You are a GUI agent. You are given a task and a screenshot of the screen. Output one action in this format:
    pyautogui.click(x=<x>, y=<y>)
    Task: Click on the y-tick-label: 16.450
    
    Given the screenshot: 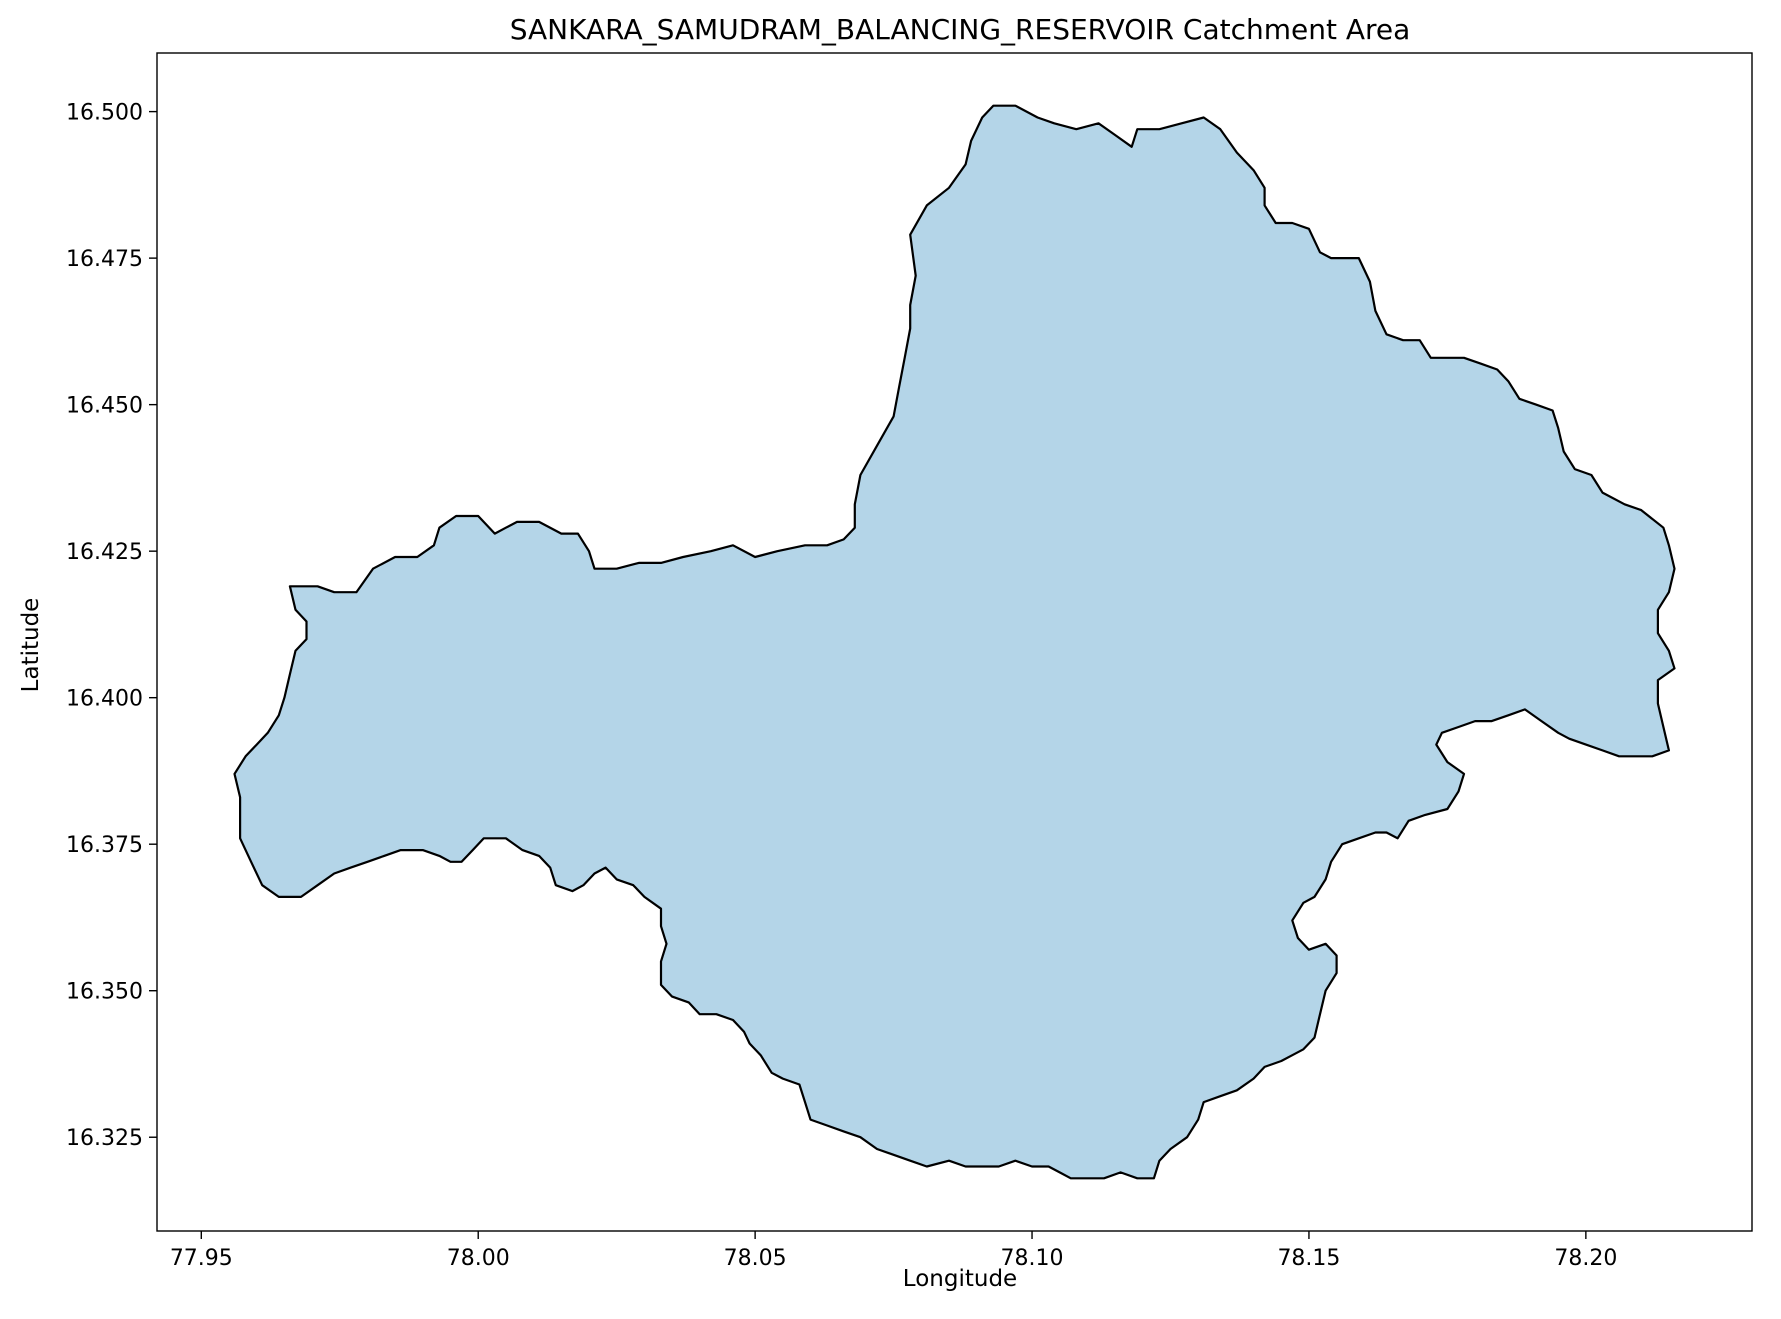 What is the action you would take?
    pyautogui.click(x=104, y=406)
    